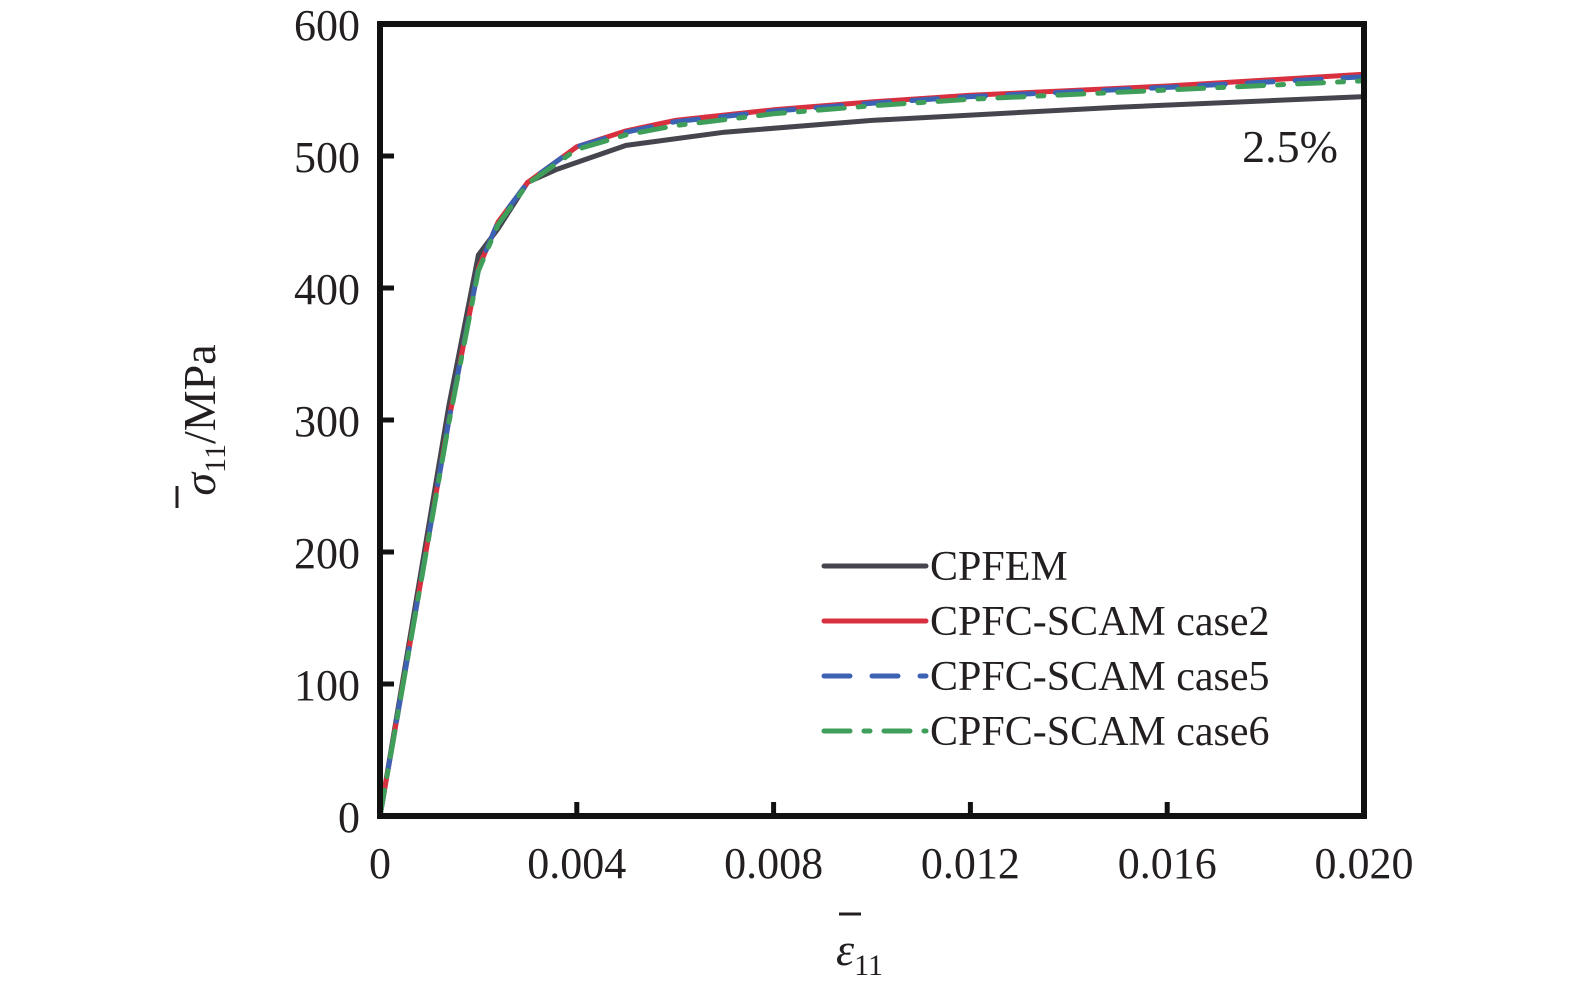 The height and width of the screenshot is (997, 1575). Describe the element at coordinates (845, 949) in the screenshot. I see `x-label-symbol: ε` at that location.